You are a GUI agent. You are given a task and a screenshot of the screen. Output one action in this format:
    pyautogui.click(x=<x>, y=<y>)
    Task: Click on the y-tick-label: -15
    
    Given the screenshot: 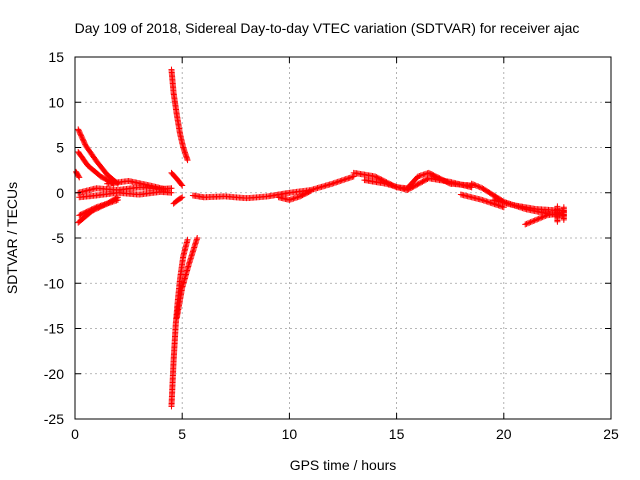 What is the action you would take?
    pyautogui.click(x=54, y=329)
    